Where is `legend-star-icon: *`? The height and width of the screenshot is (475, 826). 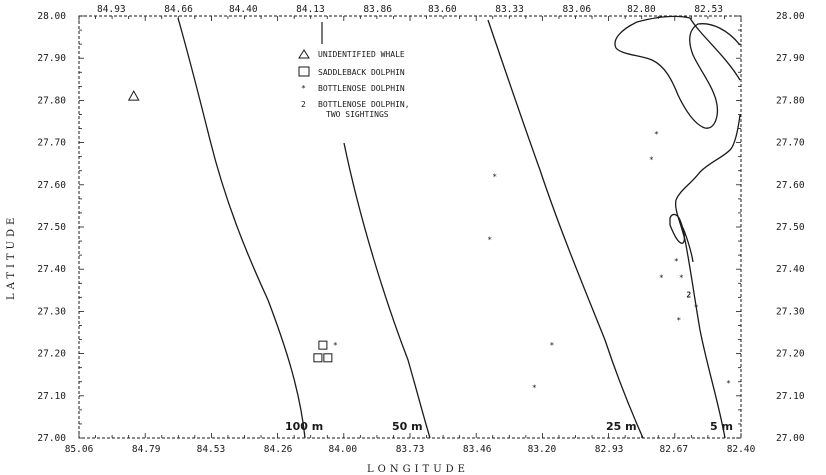 legend-star-icon: * is located at coordinates (303, 88).